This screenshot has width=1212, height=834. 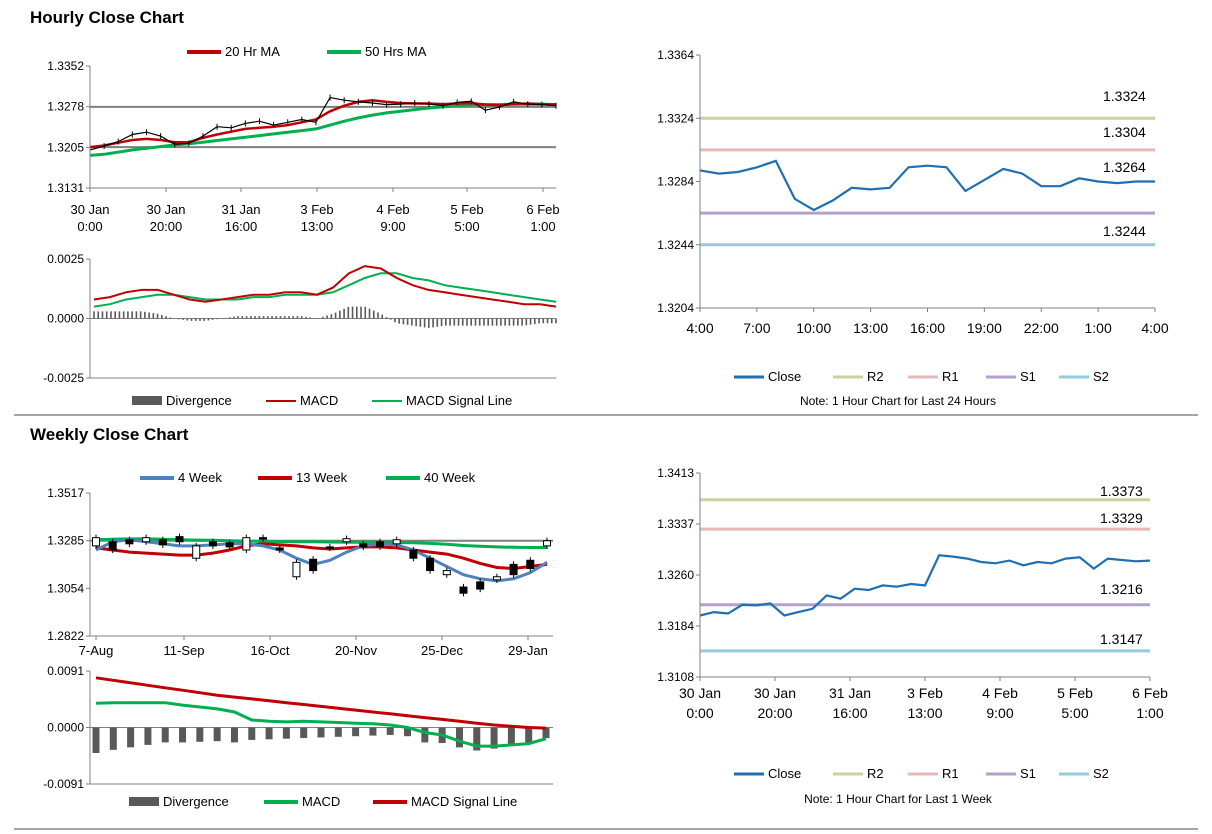 I want to click on hourly-price-line, so click(x=323, y=123).